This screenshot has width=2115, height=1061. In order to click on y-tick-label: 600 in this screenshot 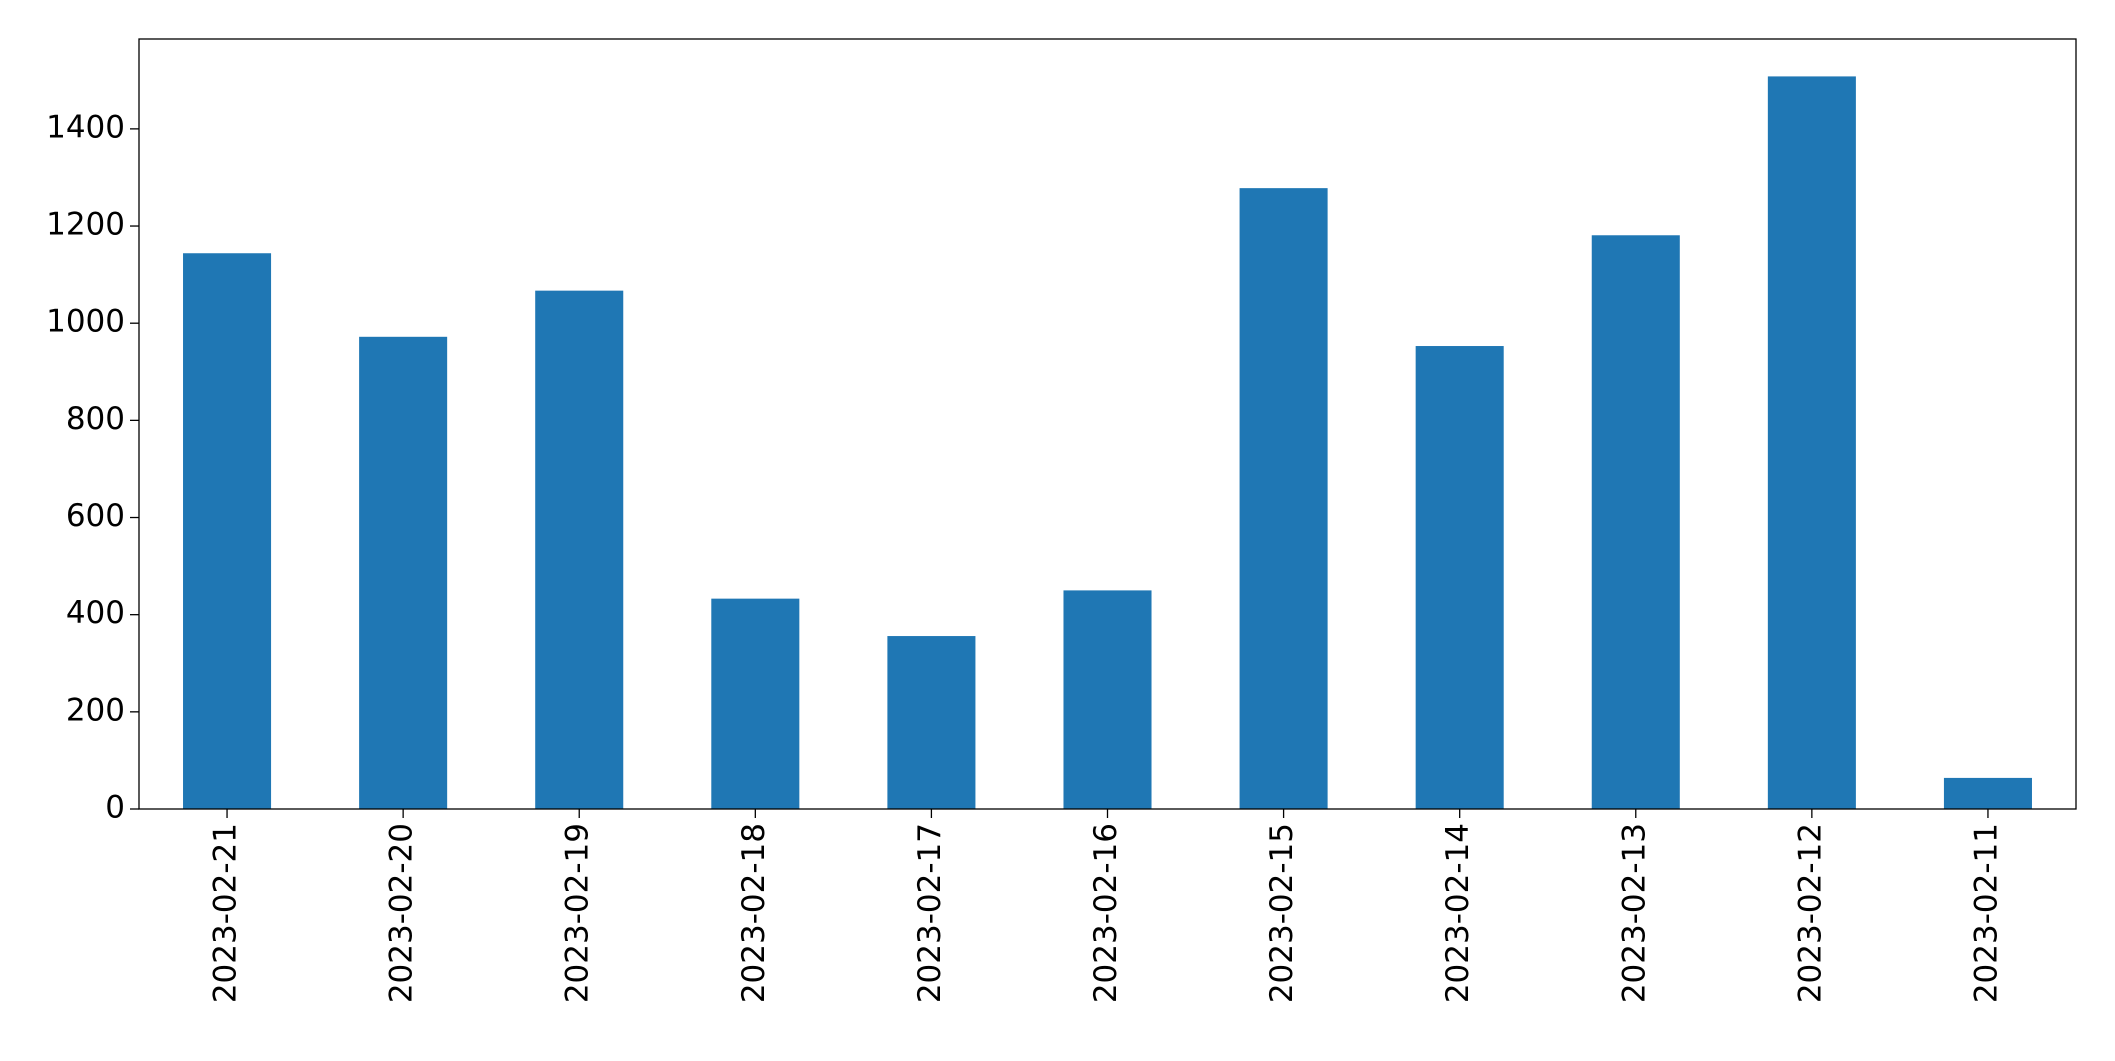, I will do `click(95, 516)`.